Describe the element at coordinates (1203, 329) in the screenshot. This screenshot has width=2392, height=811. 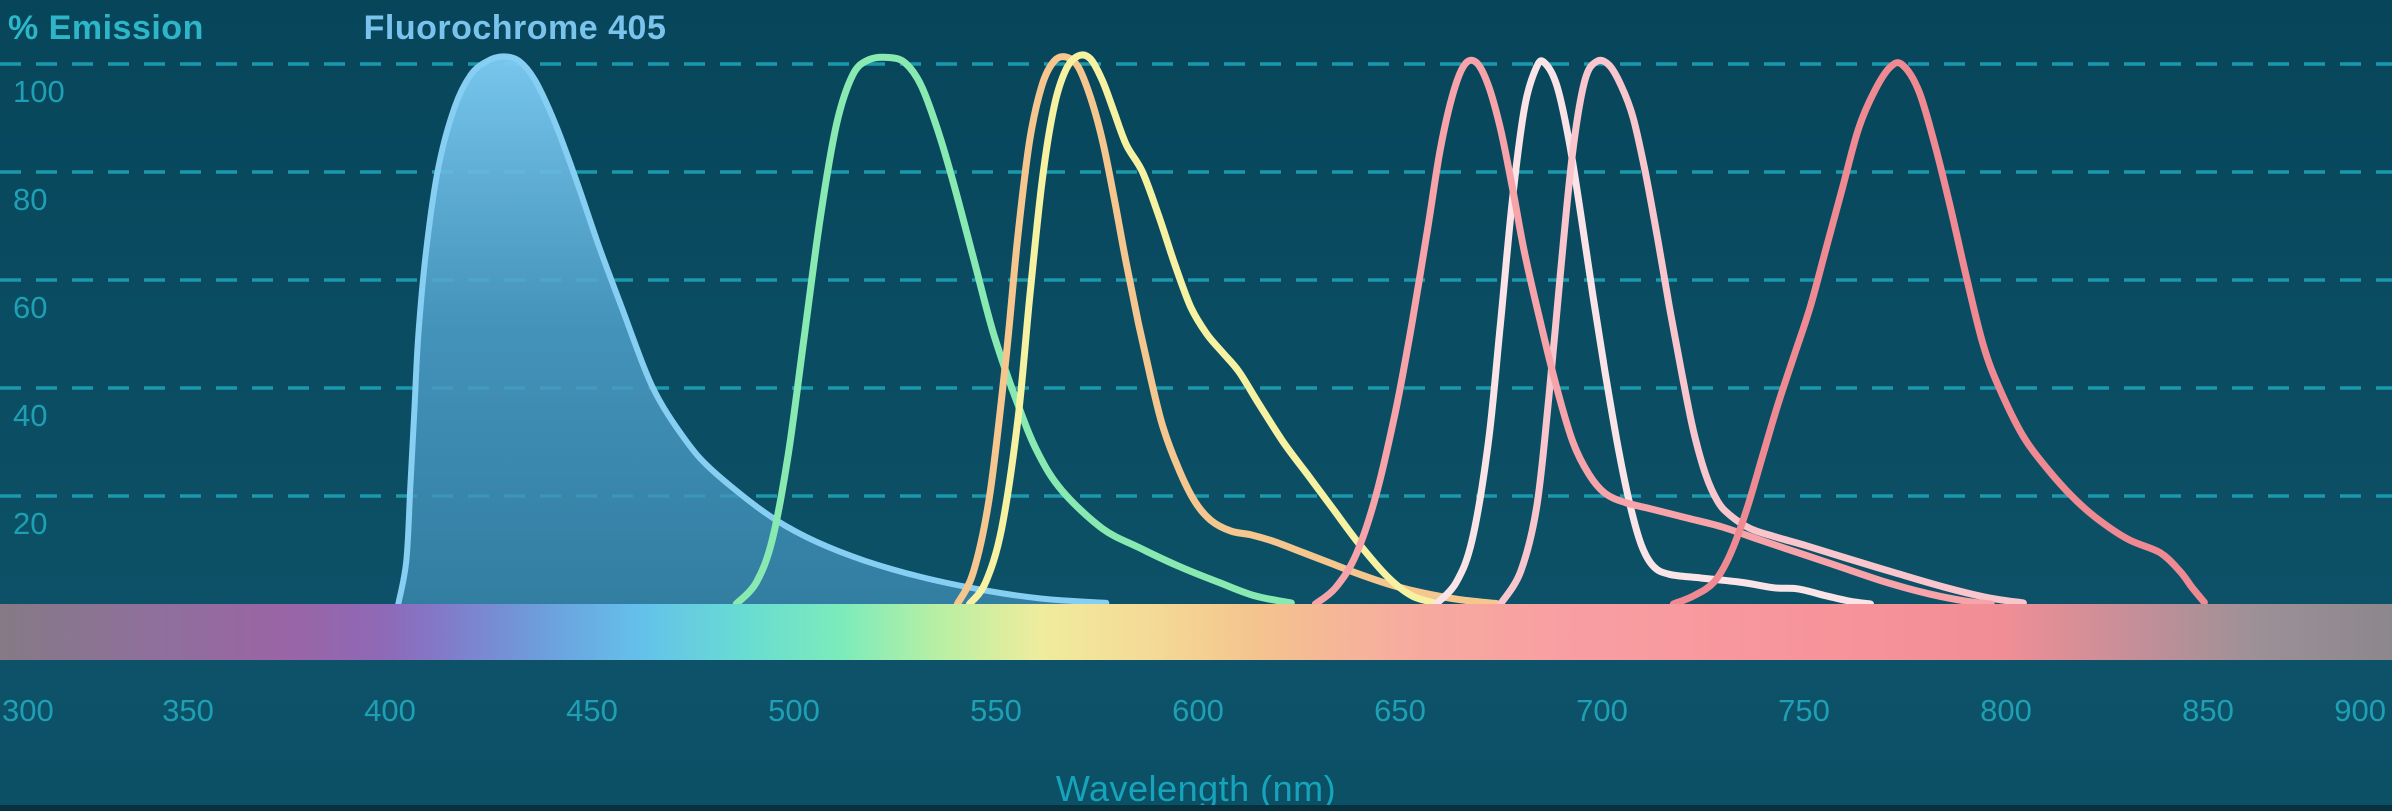
I see `emission-573-yellow-curve` at that location.